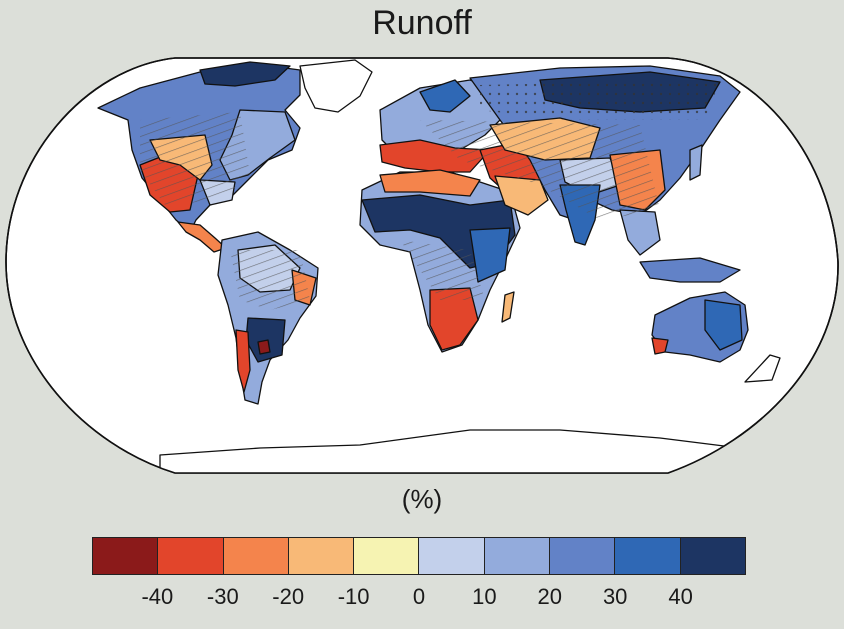 The image size is (844, 629). What do you see at coordinates (422, 499) in the screenshot?
I see `units-label: (%)` at bounding box center [422, 499].